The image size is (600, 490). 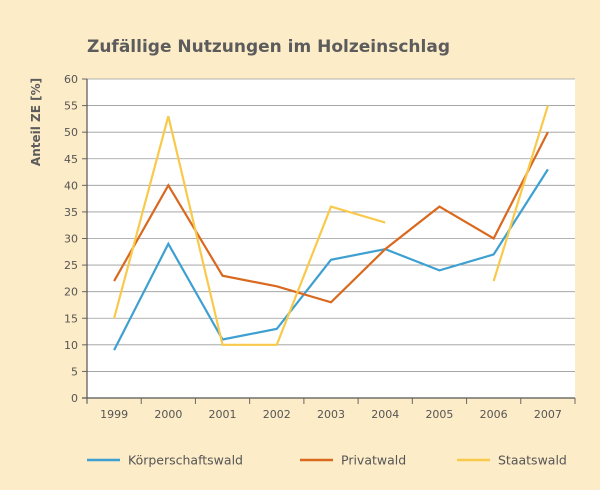 I want to click on x-tick-label: 2005, so click(x=439, y=414).